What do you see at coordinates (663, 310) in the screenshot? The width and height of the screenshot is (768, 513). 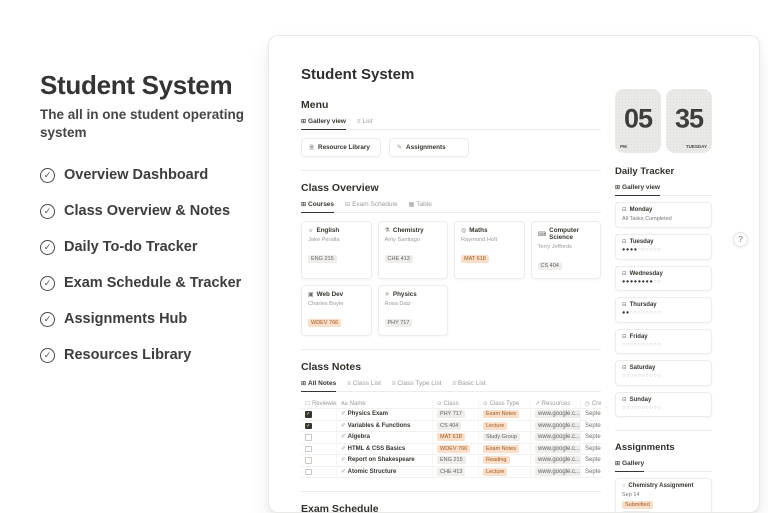 I see `tracker-day-card: ⊟ Thursday ●●○○○○○○○○` at bounding box center [663, 310].